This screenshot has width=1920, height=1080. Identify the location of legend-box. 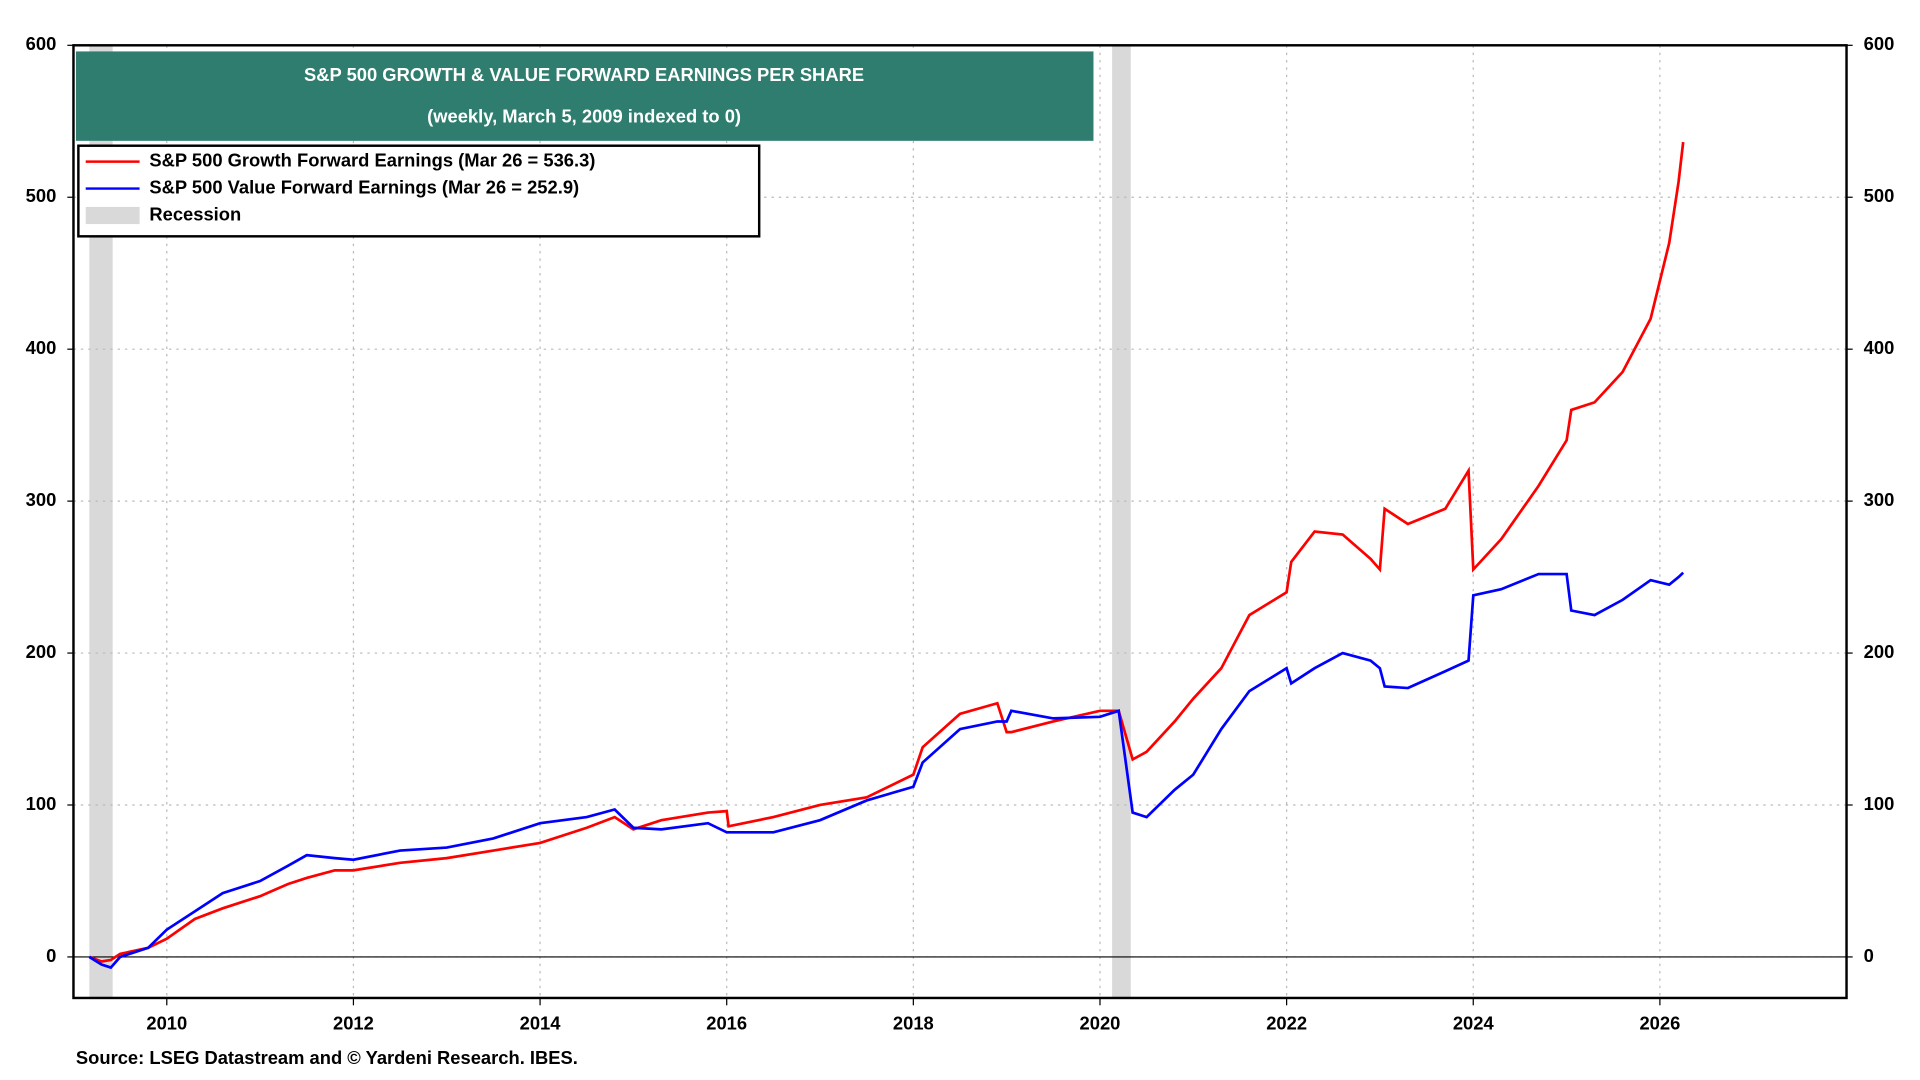
(419, 191).